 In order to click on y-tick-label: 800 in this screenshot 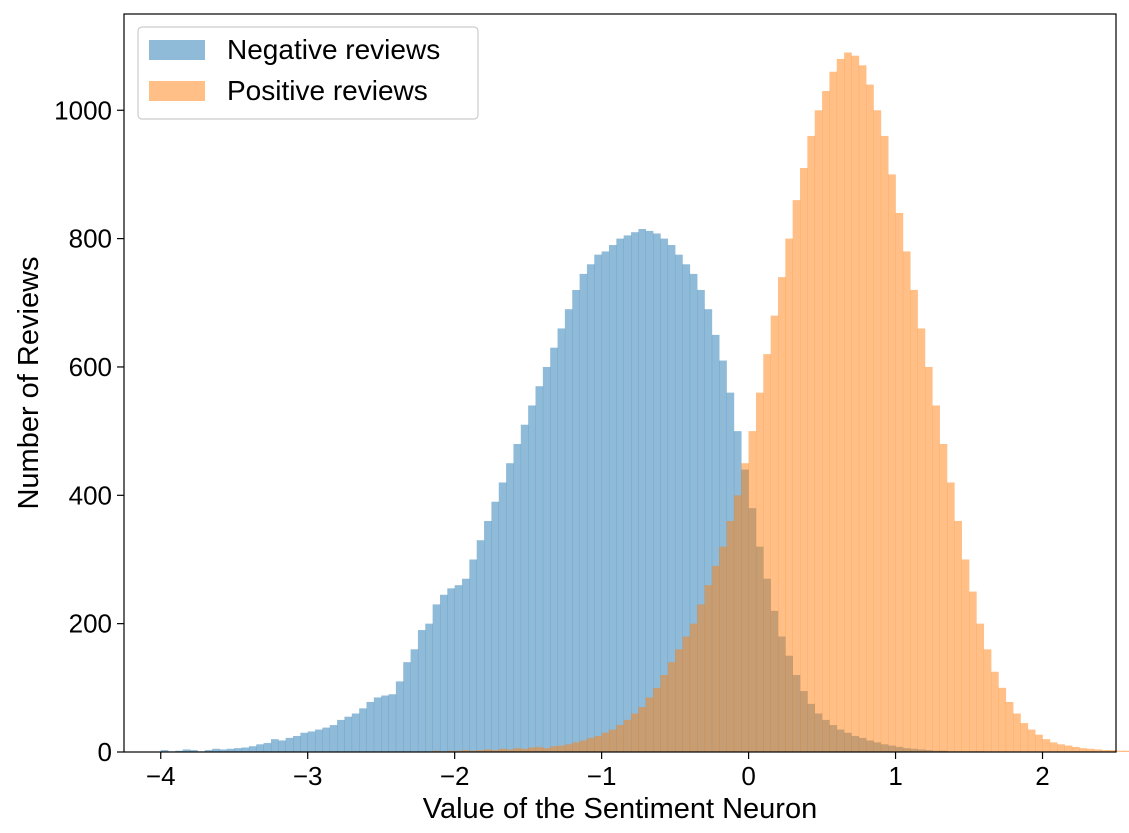, I will do `click(90, 239)`.